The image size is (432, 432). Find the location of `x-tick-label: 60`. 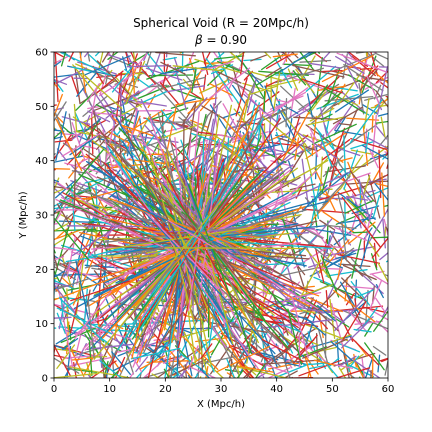

x-tick-label: 60 is located at coordinates (388, 389).